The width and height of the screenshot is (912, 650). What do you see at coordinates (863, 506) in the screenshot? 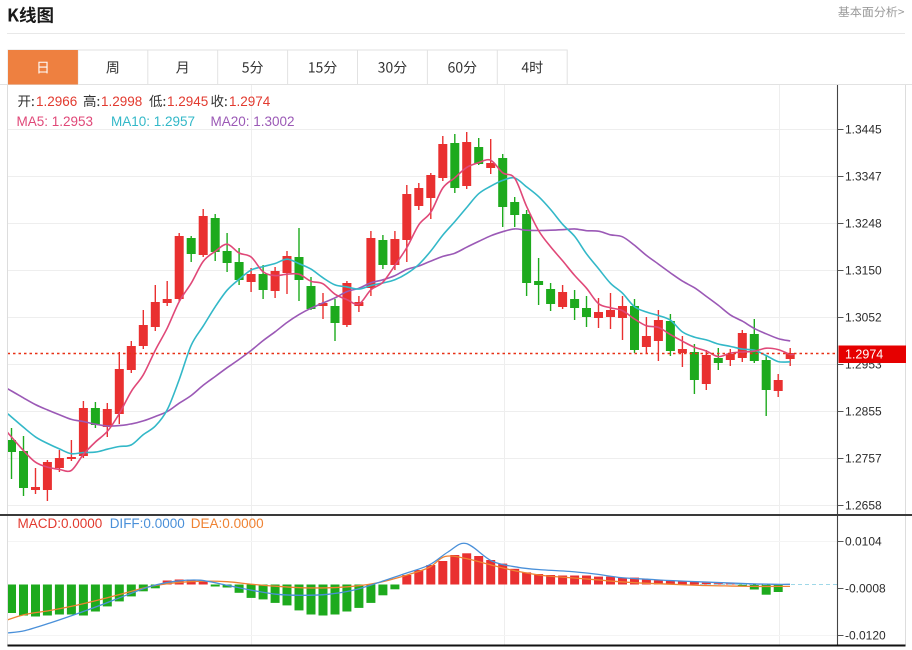
I see `svg-text: 1.2658` at bounding box center [863, 506].